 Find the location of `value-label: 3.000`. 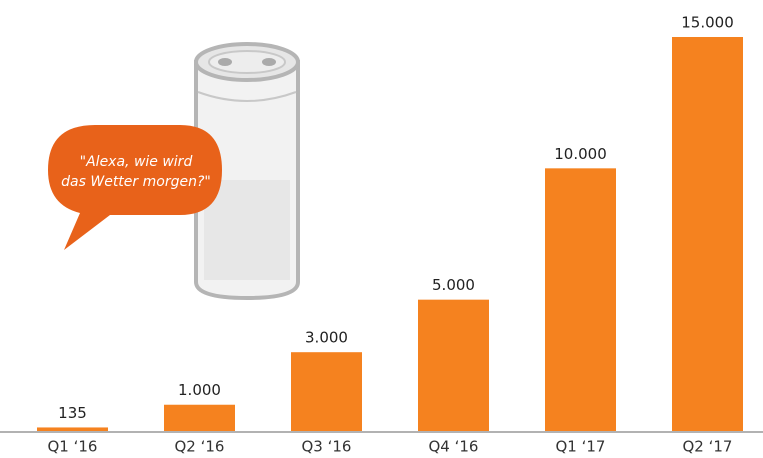

value-label: 3.000 is located at coordinates (326, 338).